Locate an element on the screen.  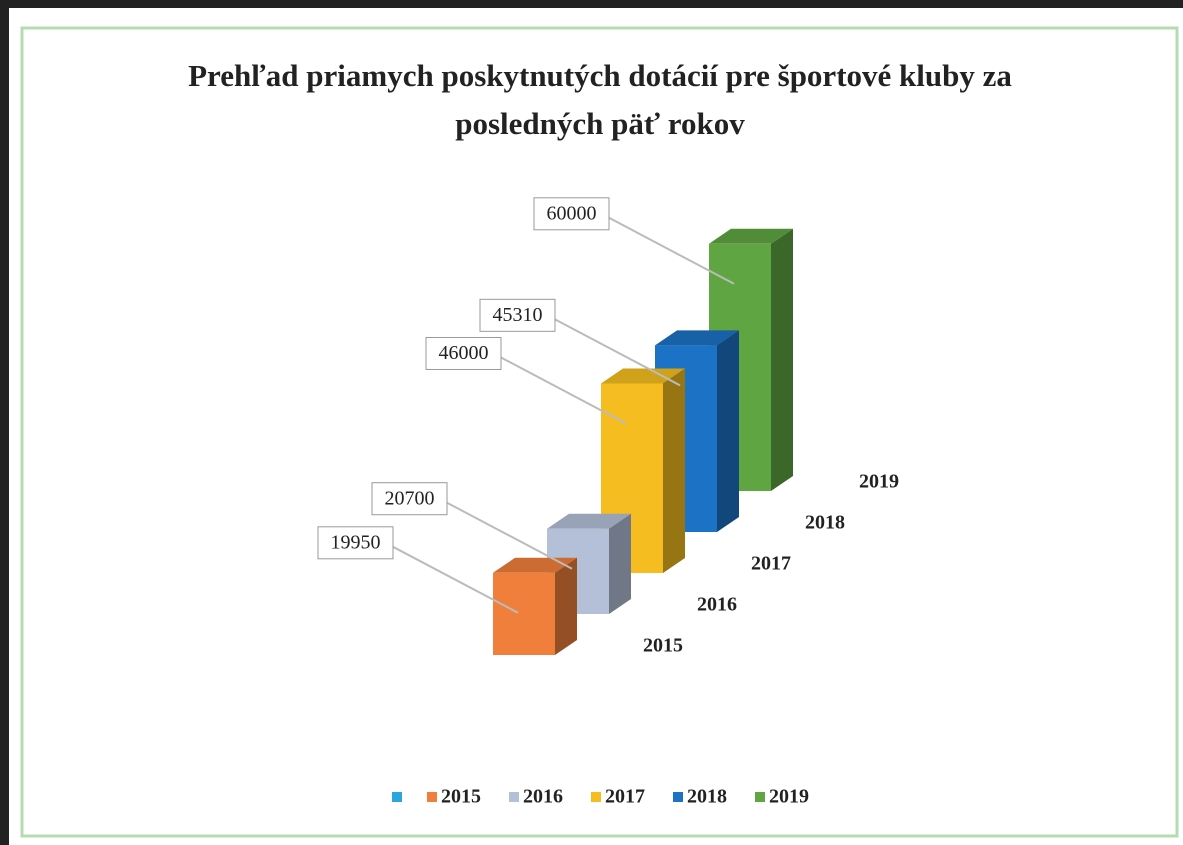
data-label: 20700 is located at coordinates (410, 498).